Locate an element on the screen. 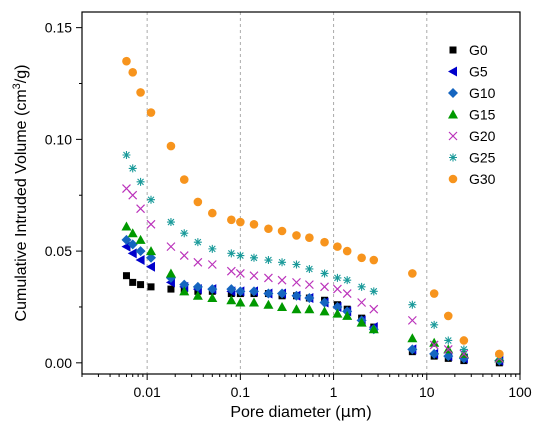 Image resolution: width=550 pixels, height=446 pixels. y-axis-title: Cumulative Intruded Volume (cm3/g) is located at coordinates (20, 193).